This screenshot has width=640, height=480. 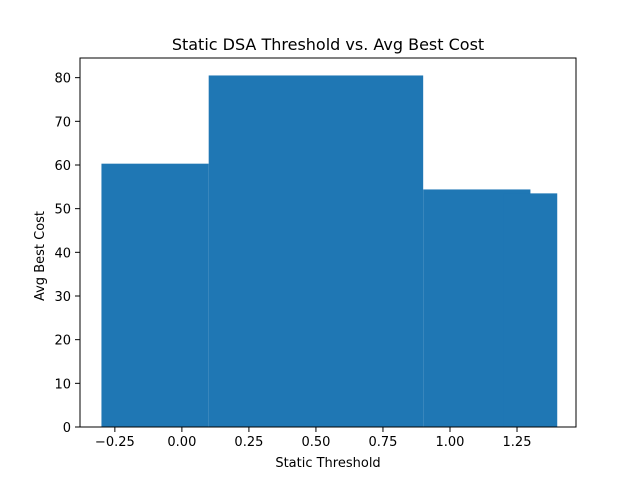 I want to click on x-axis-ticks: −0.25 0.00 0.25 0.50 0.75 1.00 1.25, so click(x=313, y=438).